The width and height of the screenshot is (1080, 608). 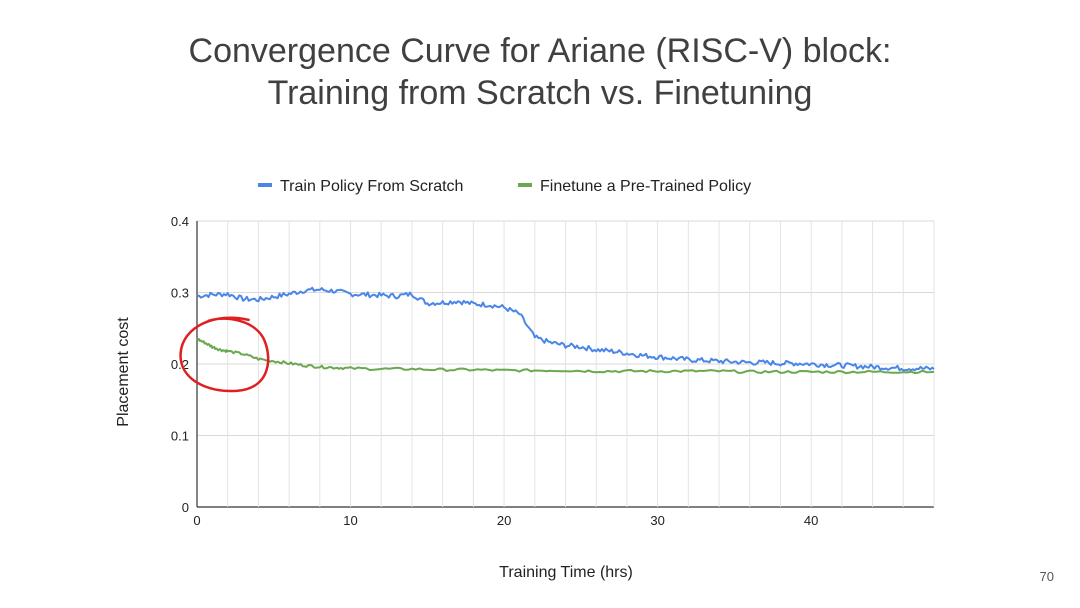 What do you see at coordinates (657, 520) in the screenshot?
I see `x-tick-label: 30` at bounding box center [657, 520].